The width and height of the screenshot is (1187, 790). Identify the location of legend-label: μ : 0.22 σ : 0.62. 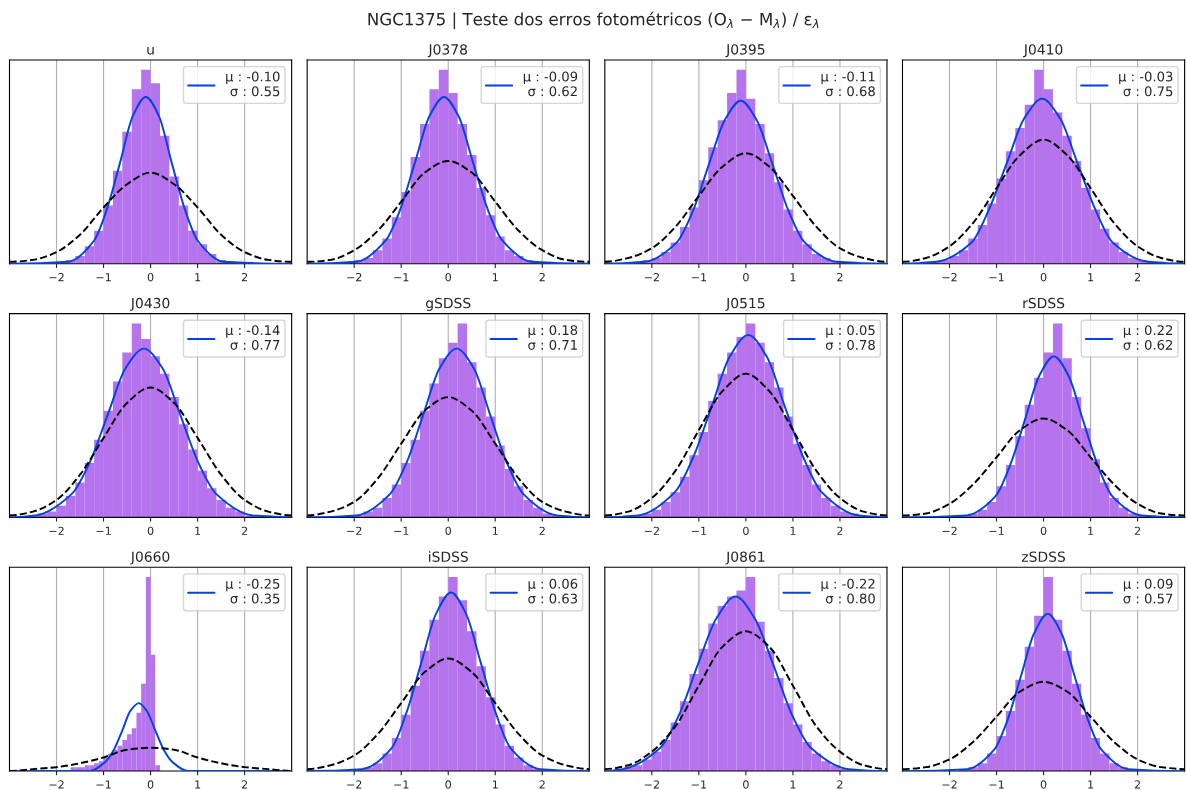
(1148, 337).